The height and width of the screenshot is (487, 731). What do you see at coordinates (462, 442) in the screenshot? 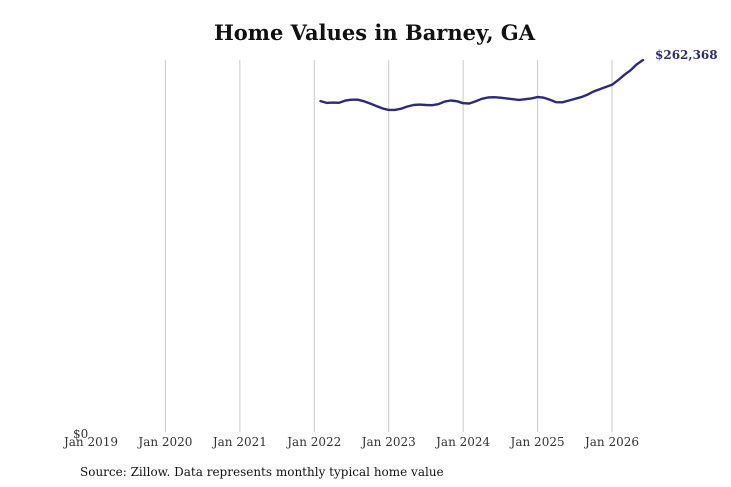
I see `x-tick-label: Jan 2024` at bounding box center [462, 442].